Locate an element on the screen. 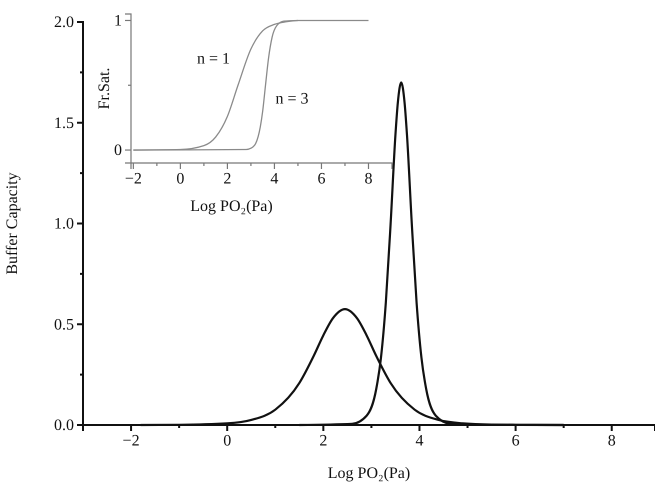 The height and width of the screenshot is (495, 655). y-axis-title: Fr.Sat. is located at coordinates (104, 89).